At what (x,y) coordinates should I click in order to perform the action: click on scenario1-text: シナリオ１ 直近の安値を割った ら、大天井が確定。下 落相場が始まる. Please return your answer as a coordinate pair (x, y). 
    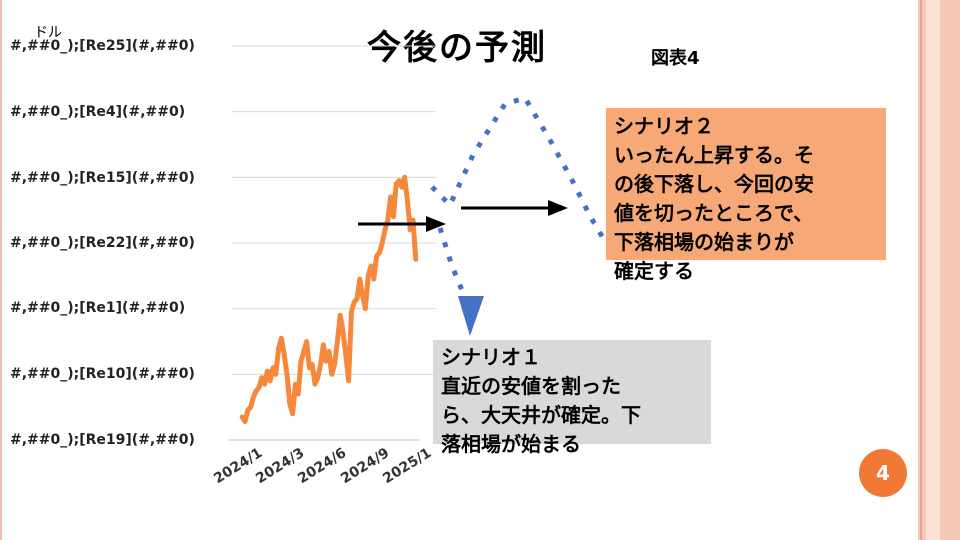
    Looking at the image, I should click on (576, 401).